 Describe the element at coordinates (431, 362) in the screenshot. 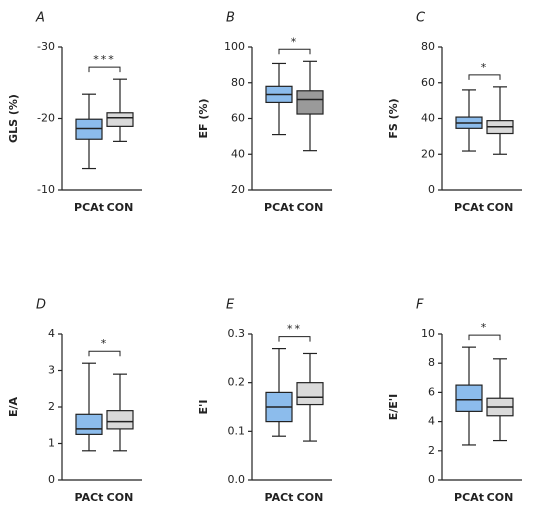

I see `y-tick-label: 8` at that location.